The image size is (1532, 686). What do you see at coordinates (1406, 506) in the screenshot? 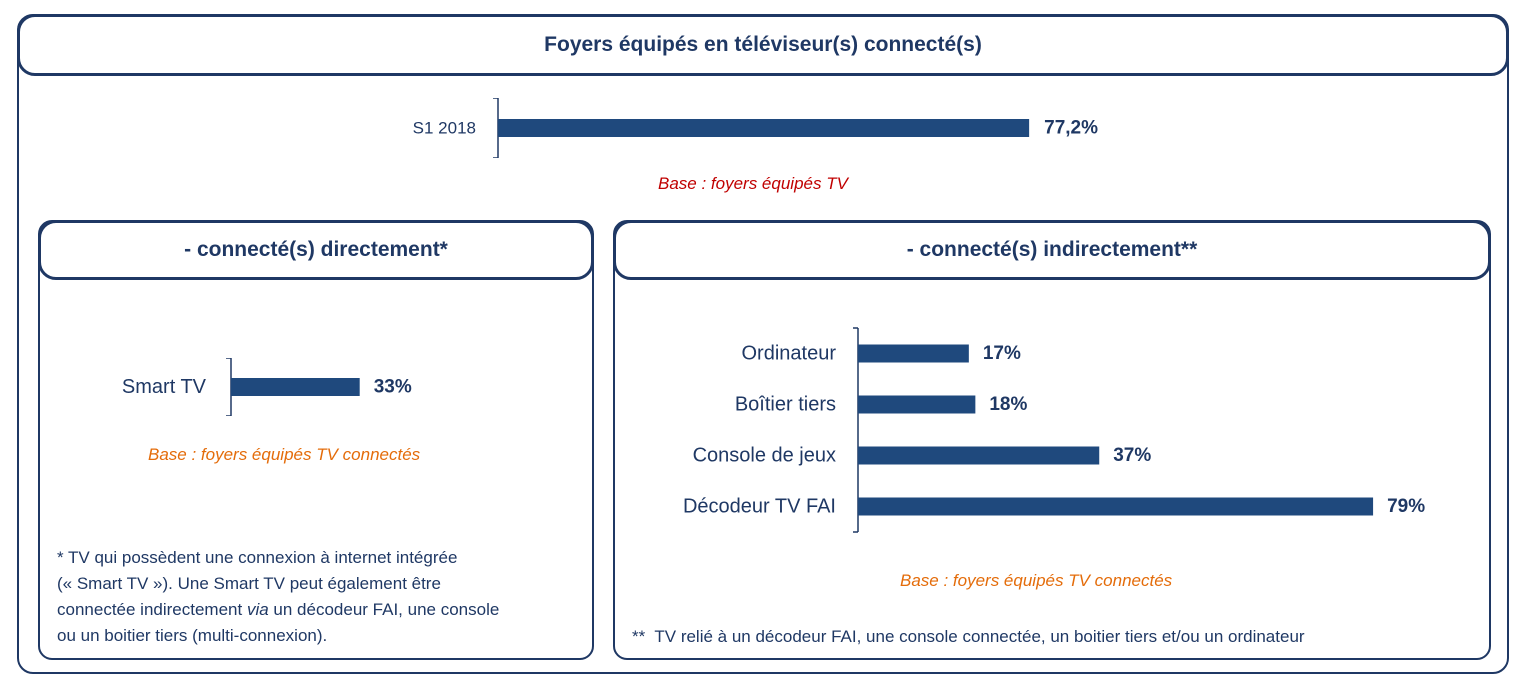
I see `value-label: 79%` at bounding box center [1406, 506].